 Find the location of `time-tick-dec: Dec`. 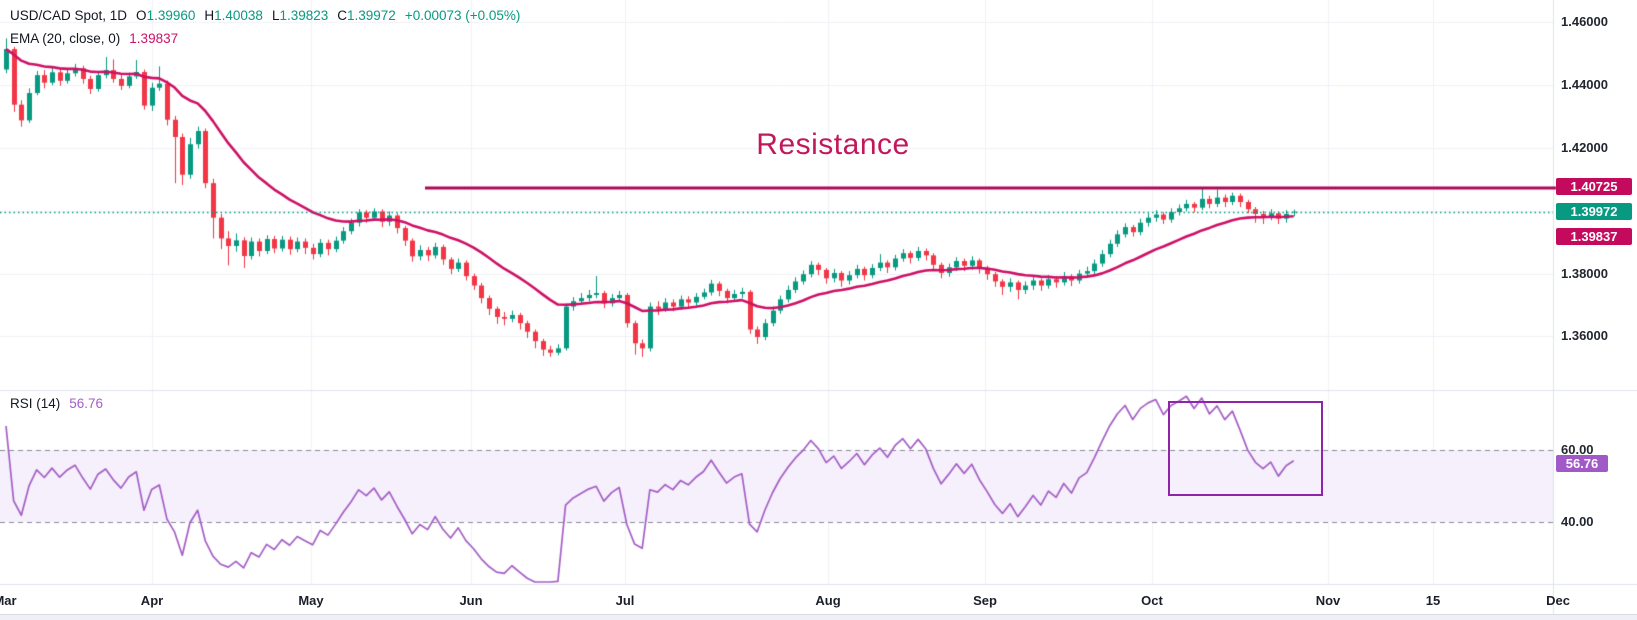

time-tick-dec: Dec is located at coordinates (1558, 600).